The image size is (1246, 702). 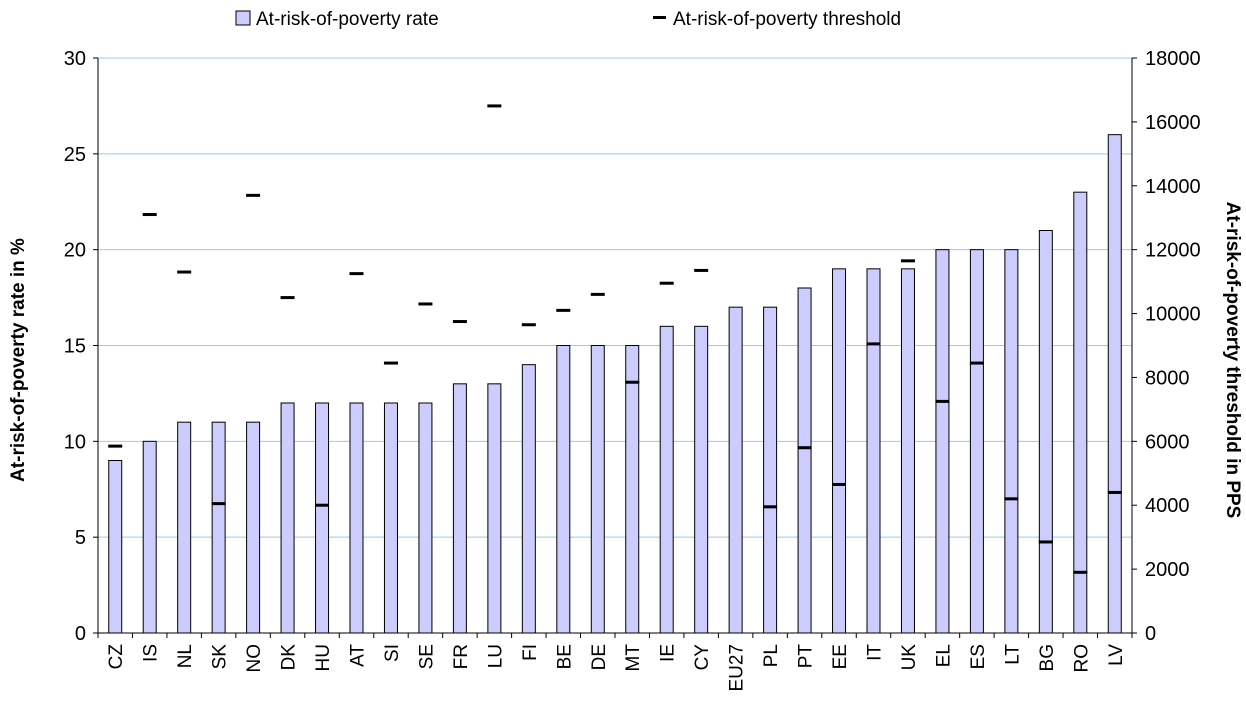 What do you see at coordinates (1173, 59) in the screenshot?
I see `right-tick-label: 18000` at bounding box center [1173, 59].